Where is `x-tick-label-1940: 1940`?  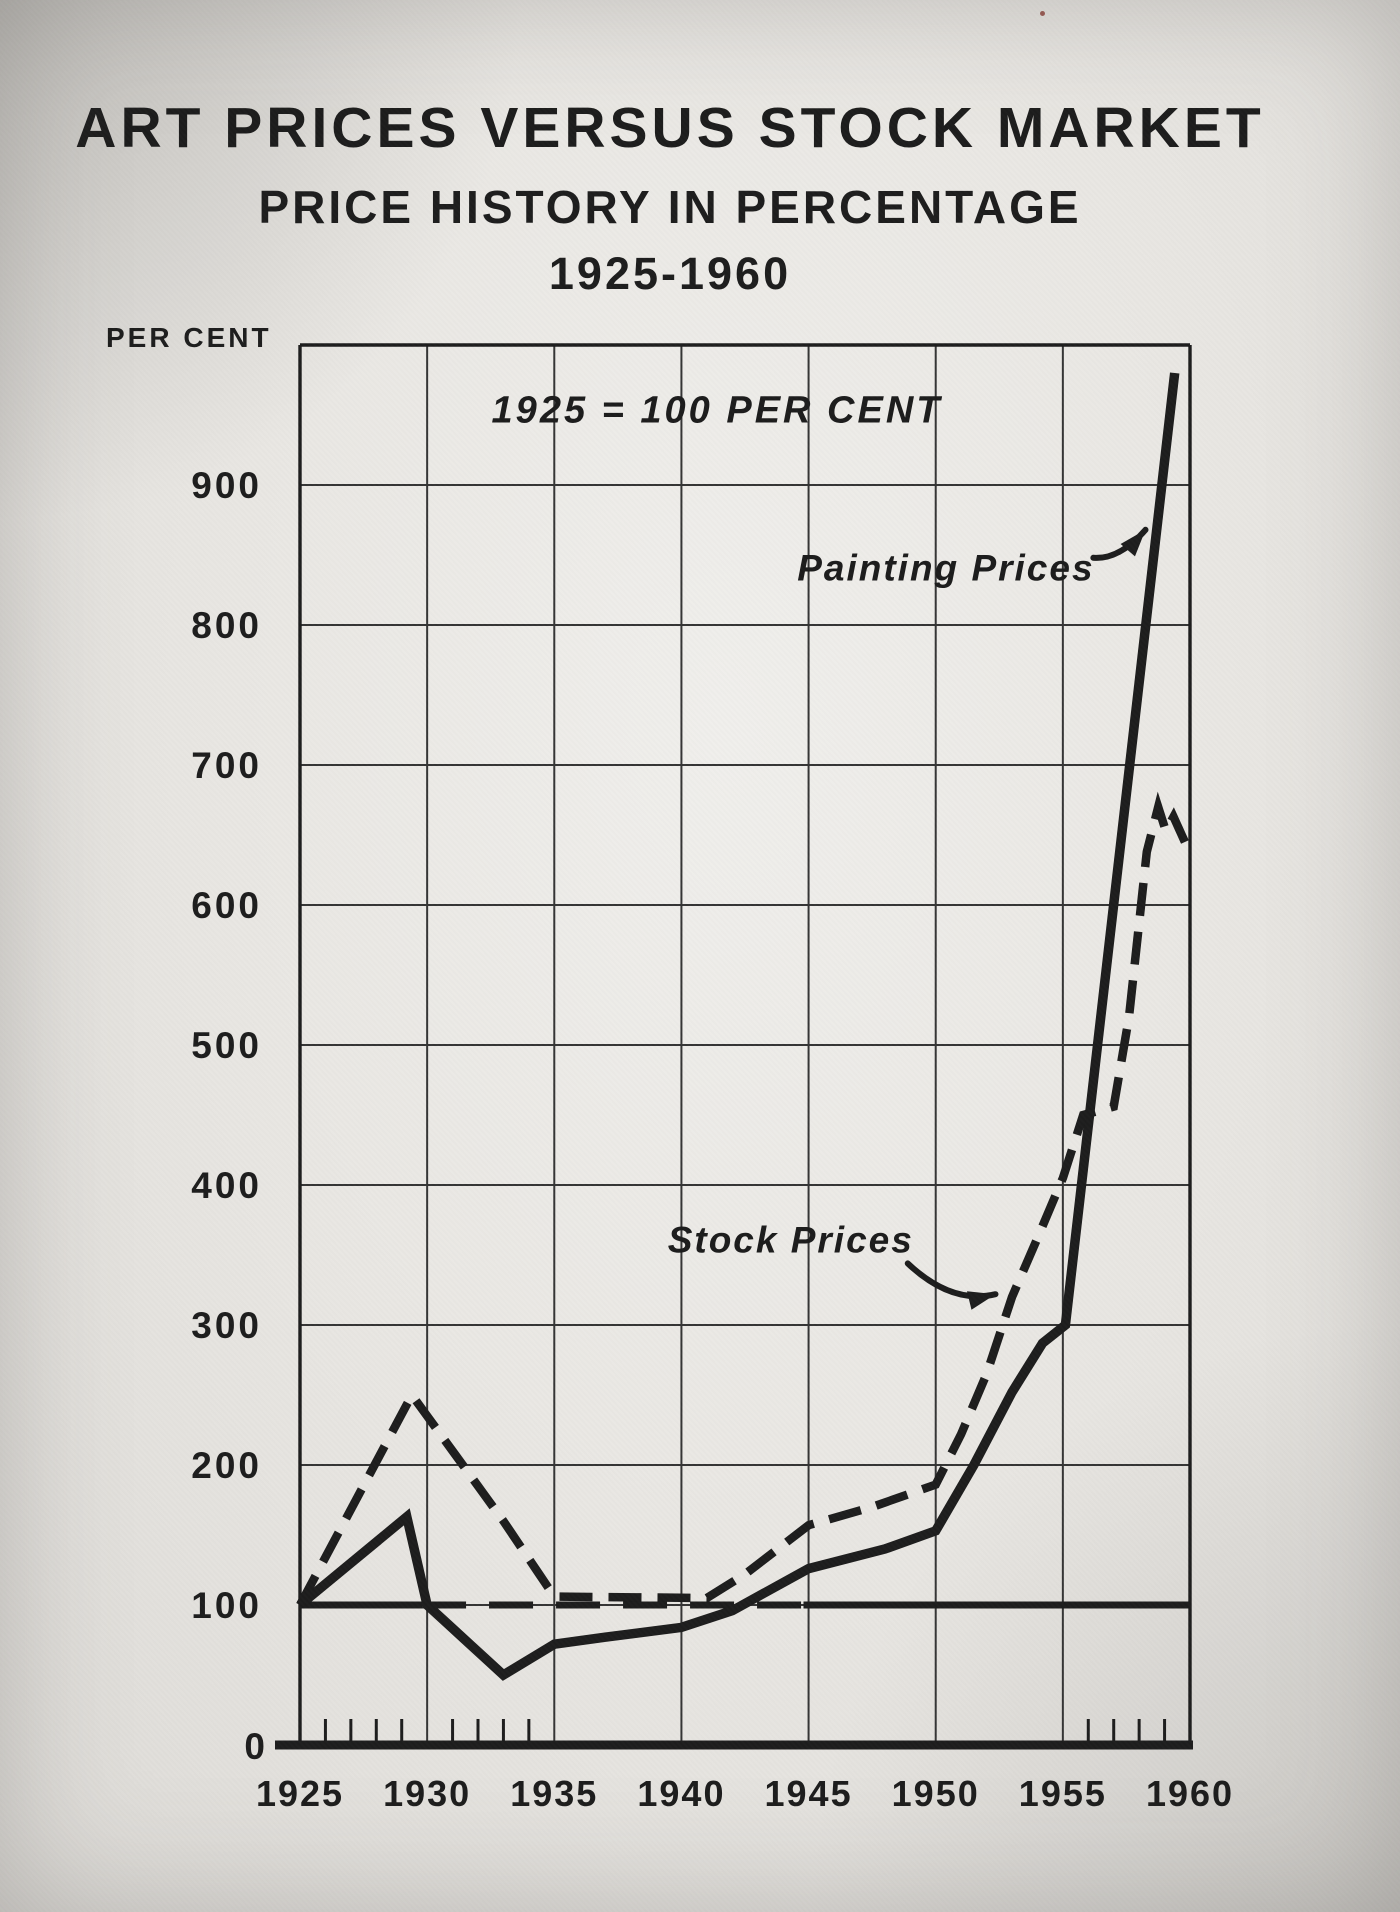 x-tick-label-1940: 1940 is located at coordinates (681, 1793).